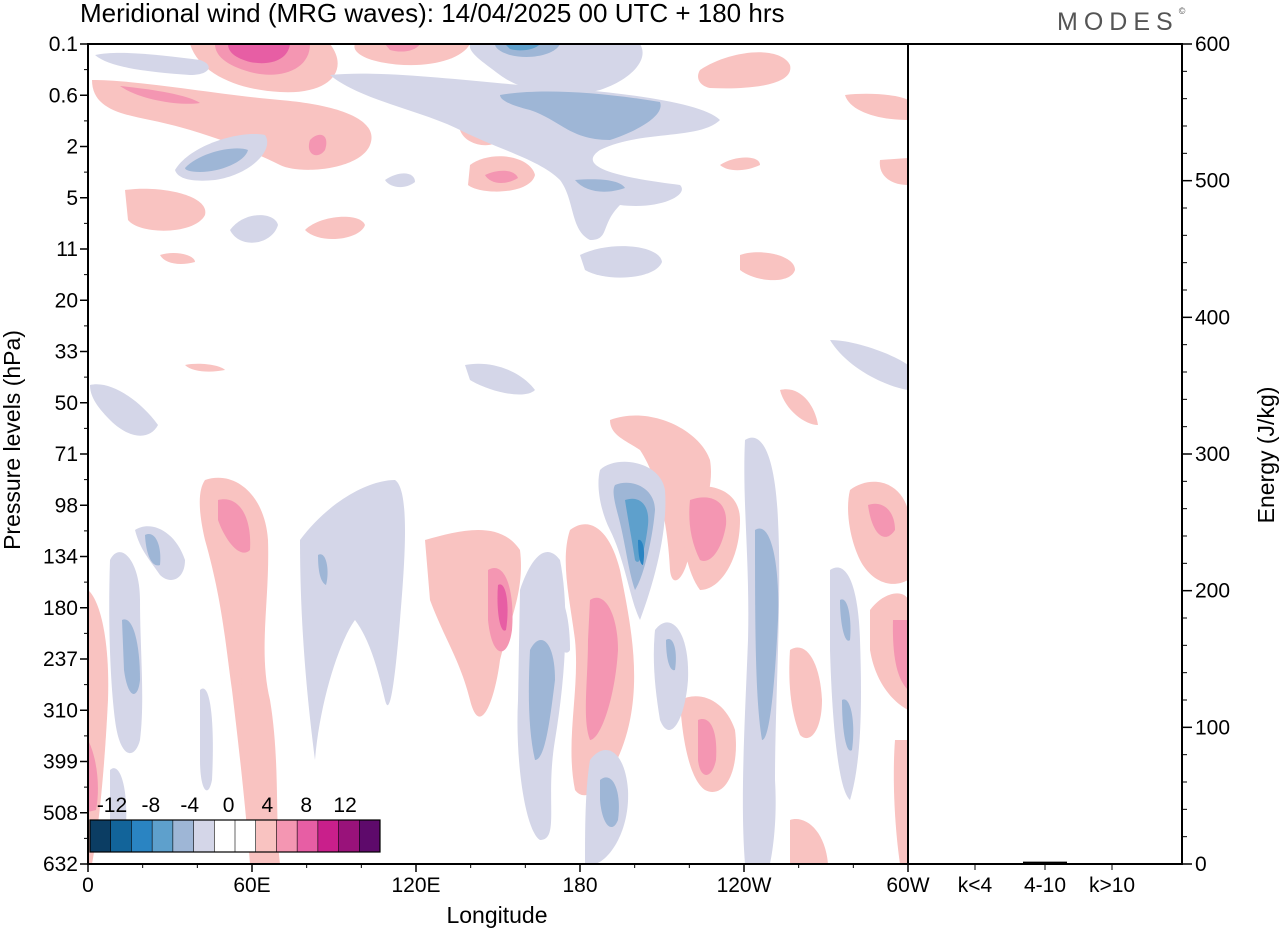  I want to click on bar-category-label: k<4, so click(975, 885).